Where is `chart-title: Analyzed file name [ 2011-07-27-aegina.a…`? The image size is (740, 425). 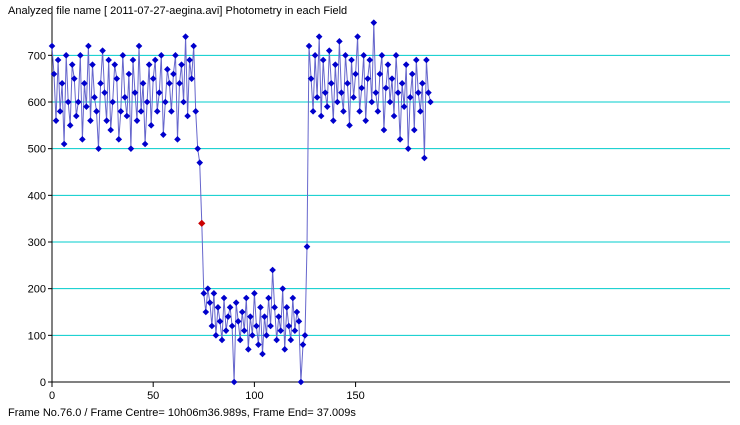
chart-title: Analyzed file name [ 2011-07-27-aegina.a… is located at coordinates (178, 11).